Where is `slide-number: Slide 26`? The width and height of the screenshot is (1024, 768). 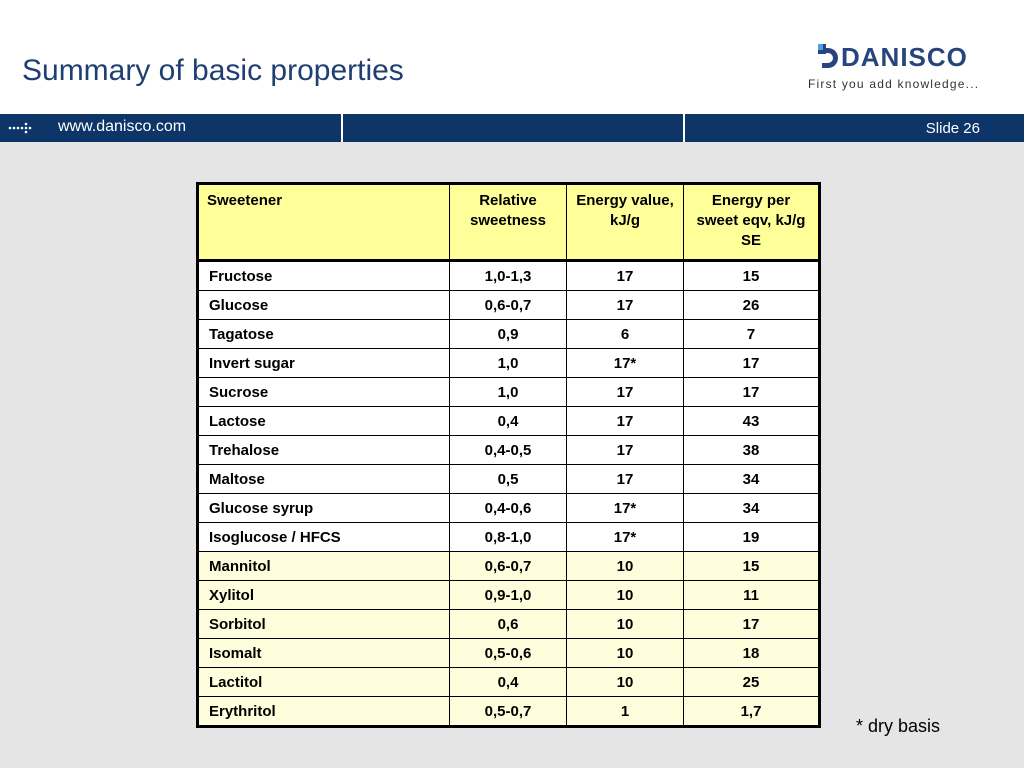
slide-number: Slide 26 is located at coordinates (952, 128).